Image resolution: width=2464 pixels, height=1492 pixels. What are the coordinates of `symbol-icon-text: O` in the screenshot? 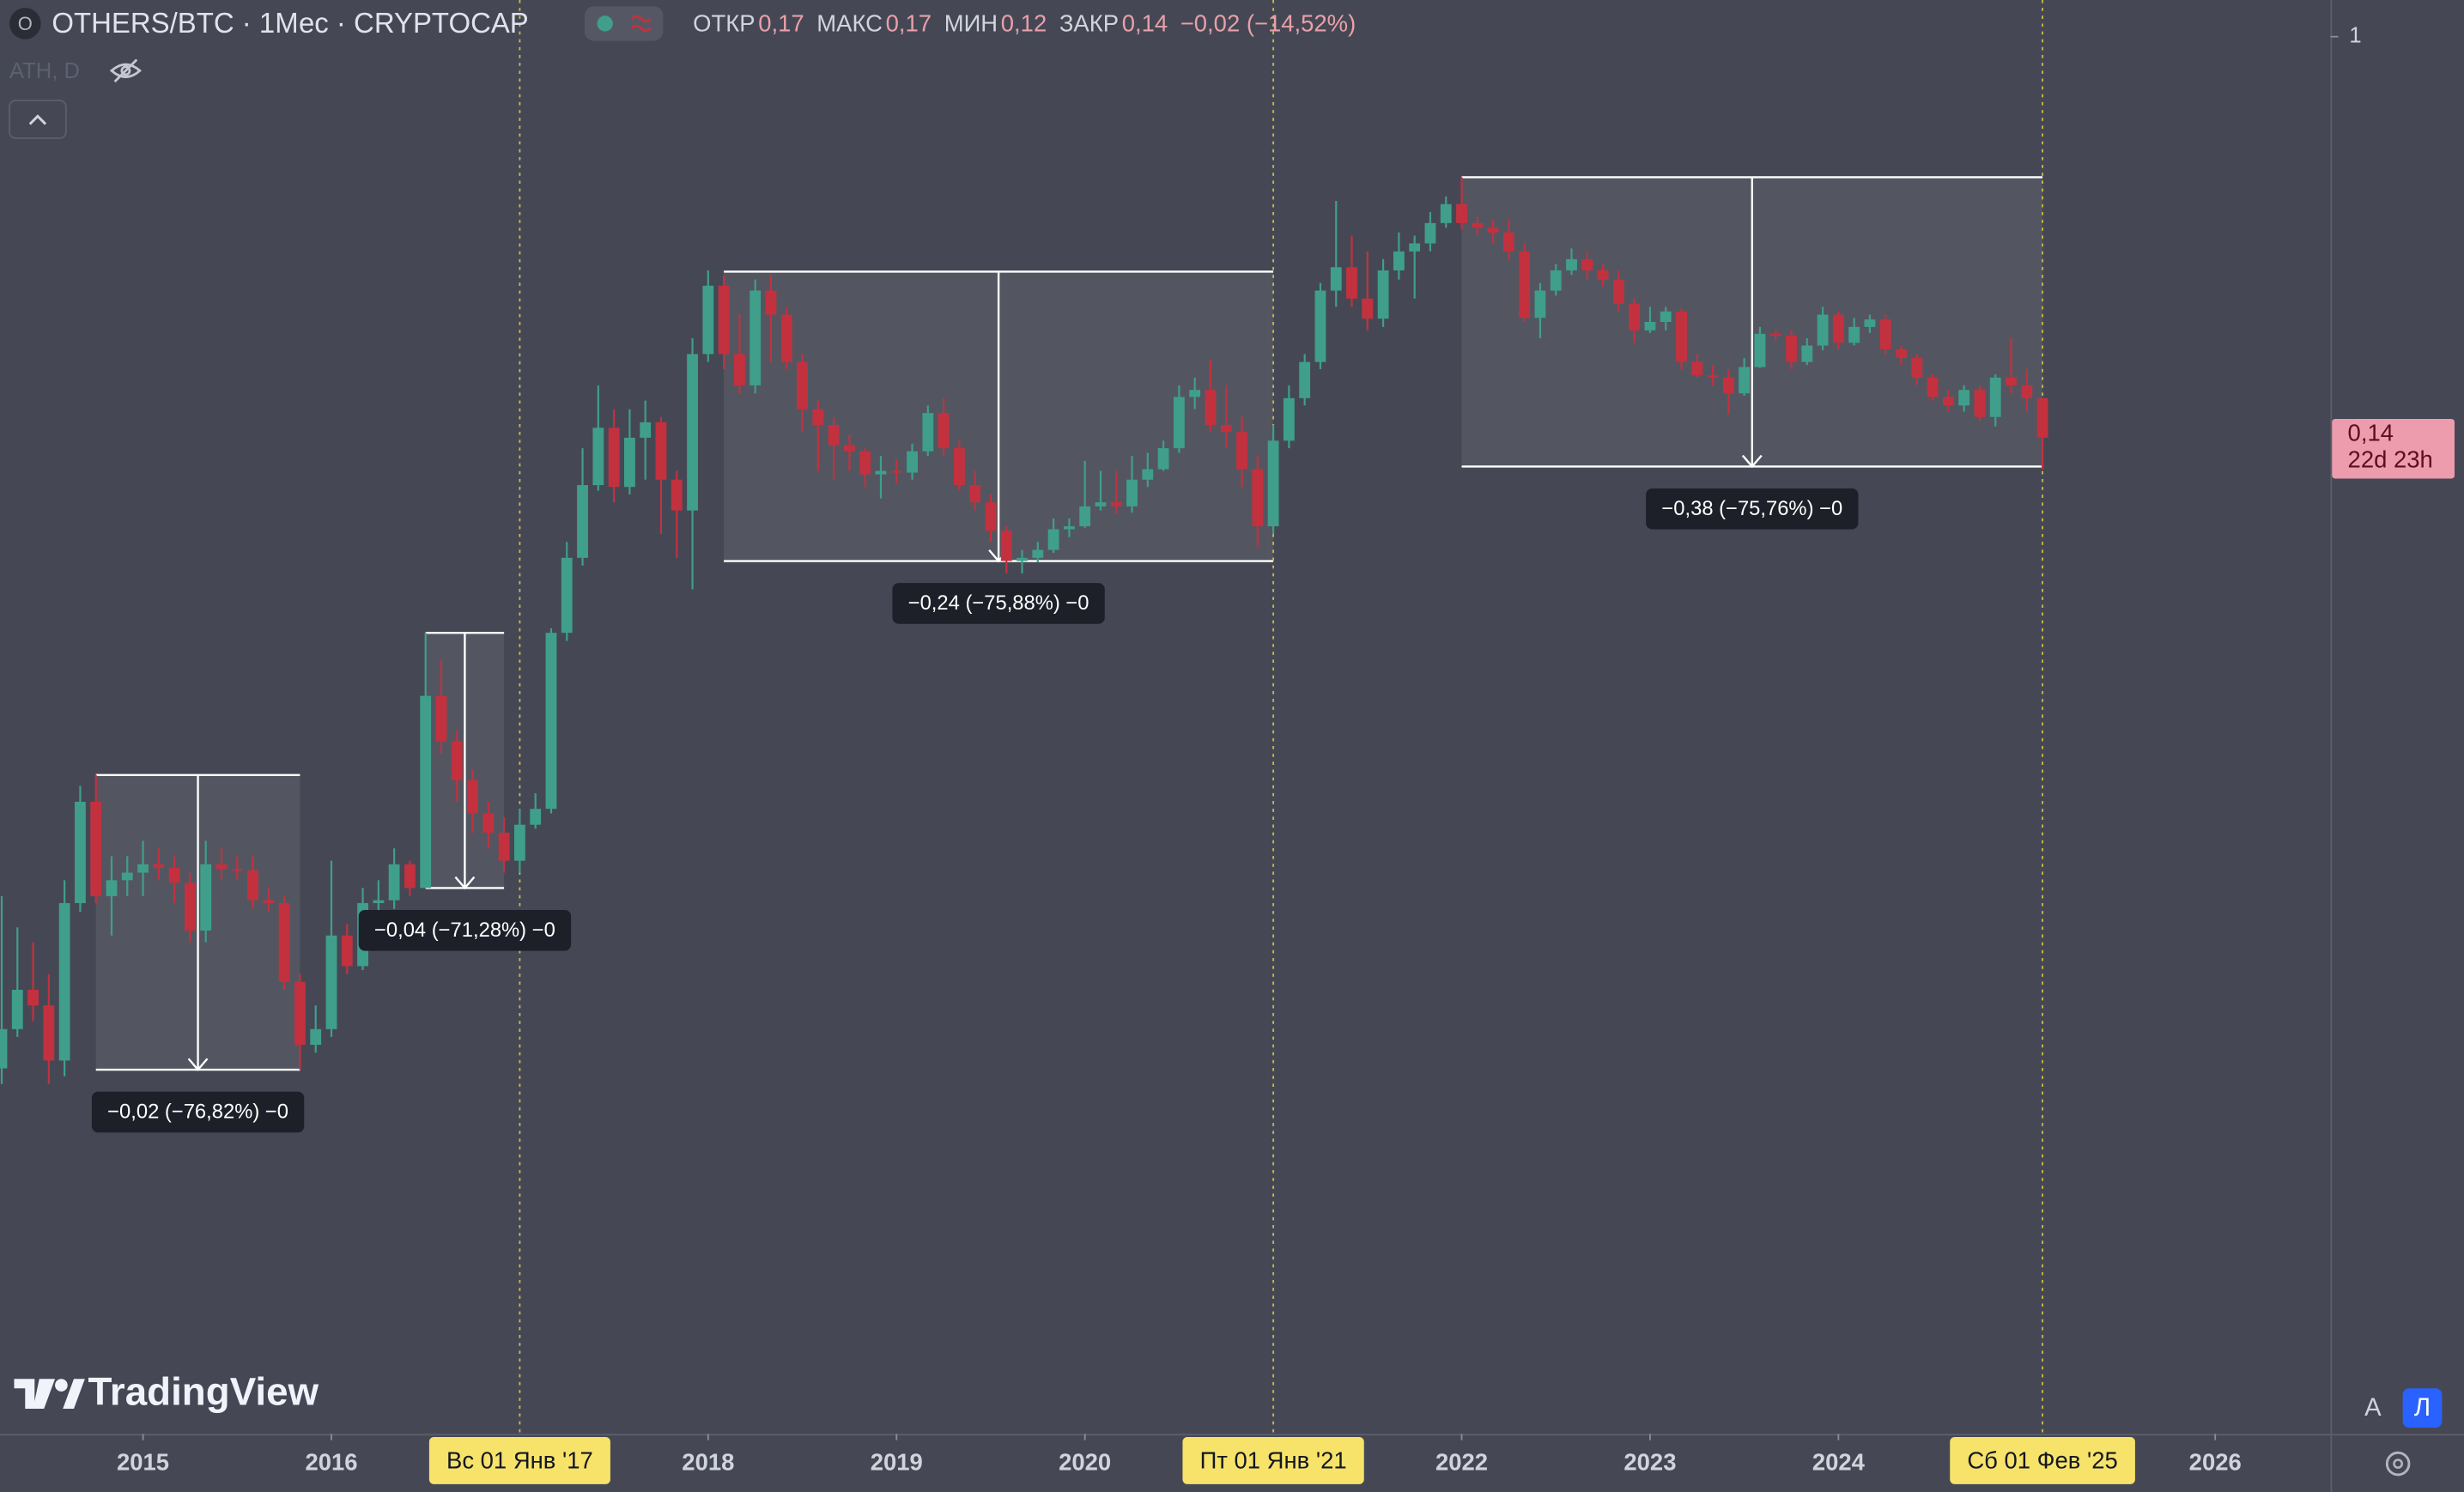 It's located at (25, 23).